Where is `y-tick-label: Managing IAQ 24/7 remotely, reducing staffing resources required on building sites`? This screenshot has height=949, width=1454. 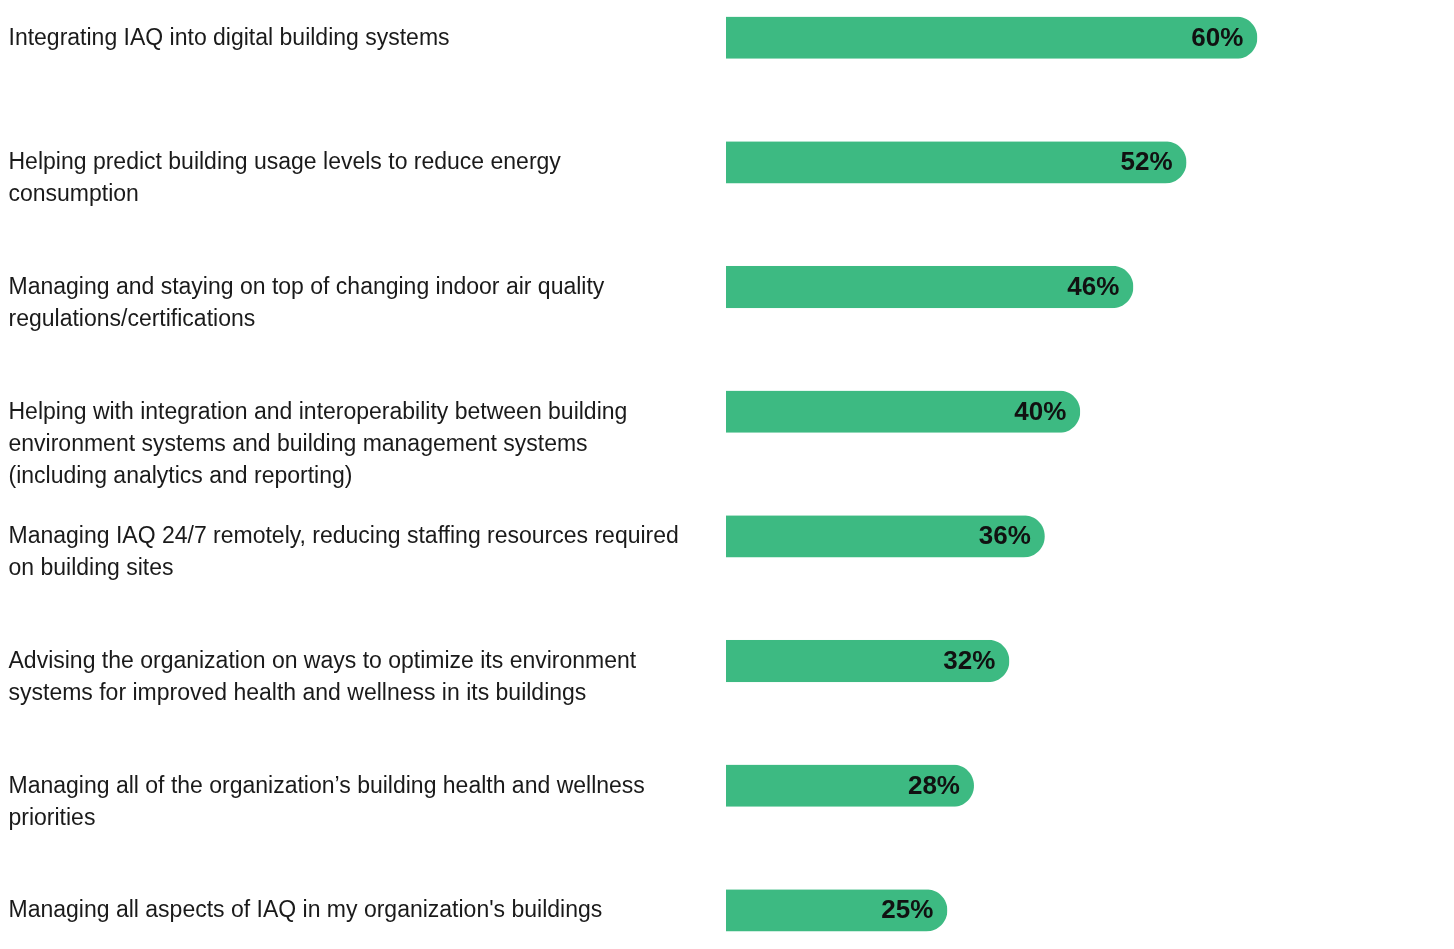
y-tick-label: Managing IAQ 24/7 remotely, reducing staffing resources required on building sites is located at coordinates (343, 551).